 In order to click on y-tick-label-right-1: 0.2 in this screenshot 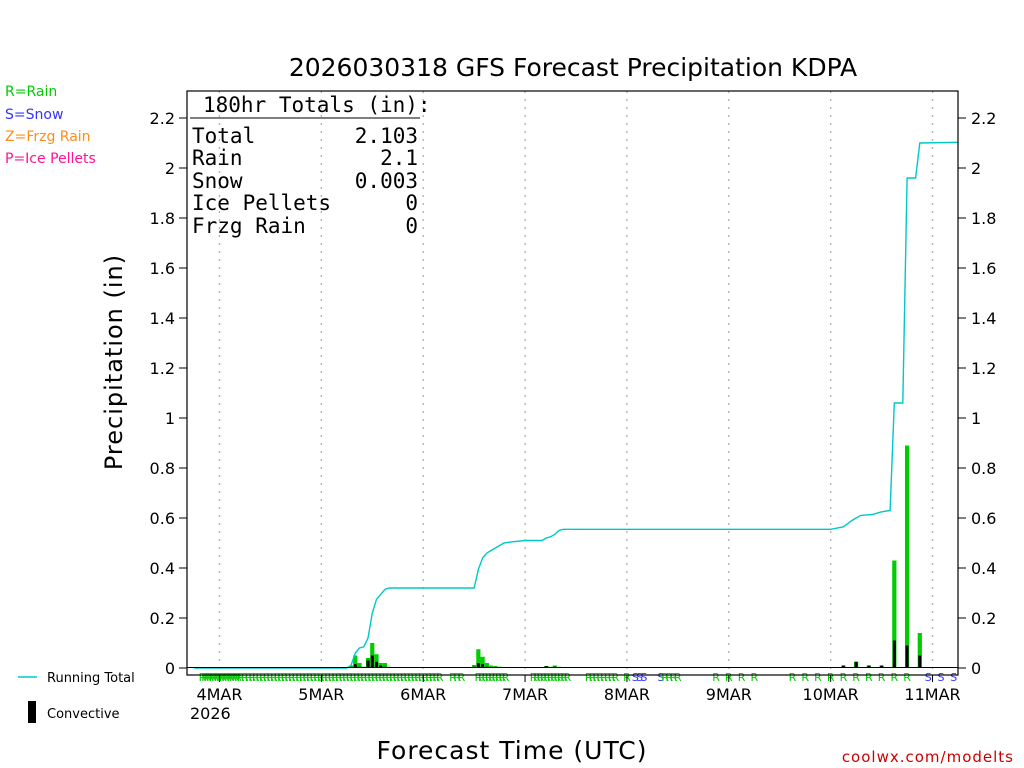, I will do `click(983, 618)`.